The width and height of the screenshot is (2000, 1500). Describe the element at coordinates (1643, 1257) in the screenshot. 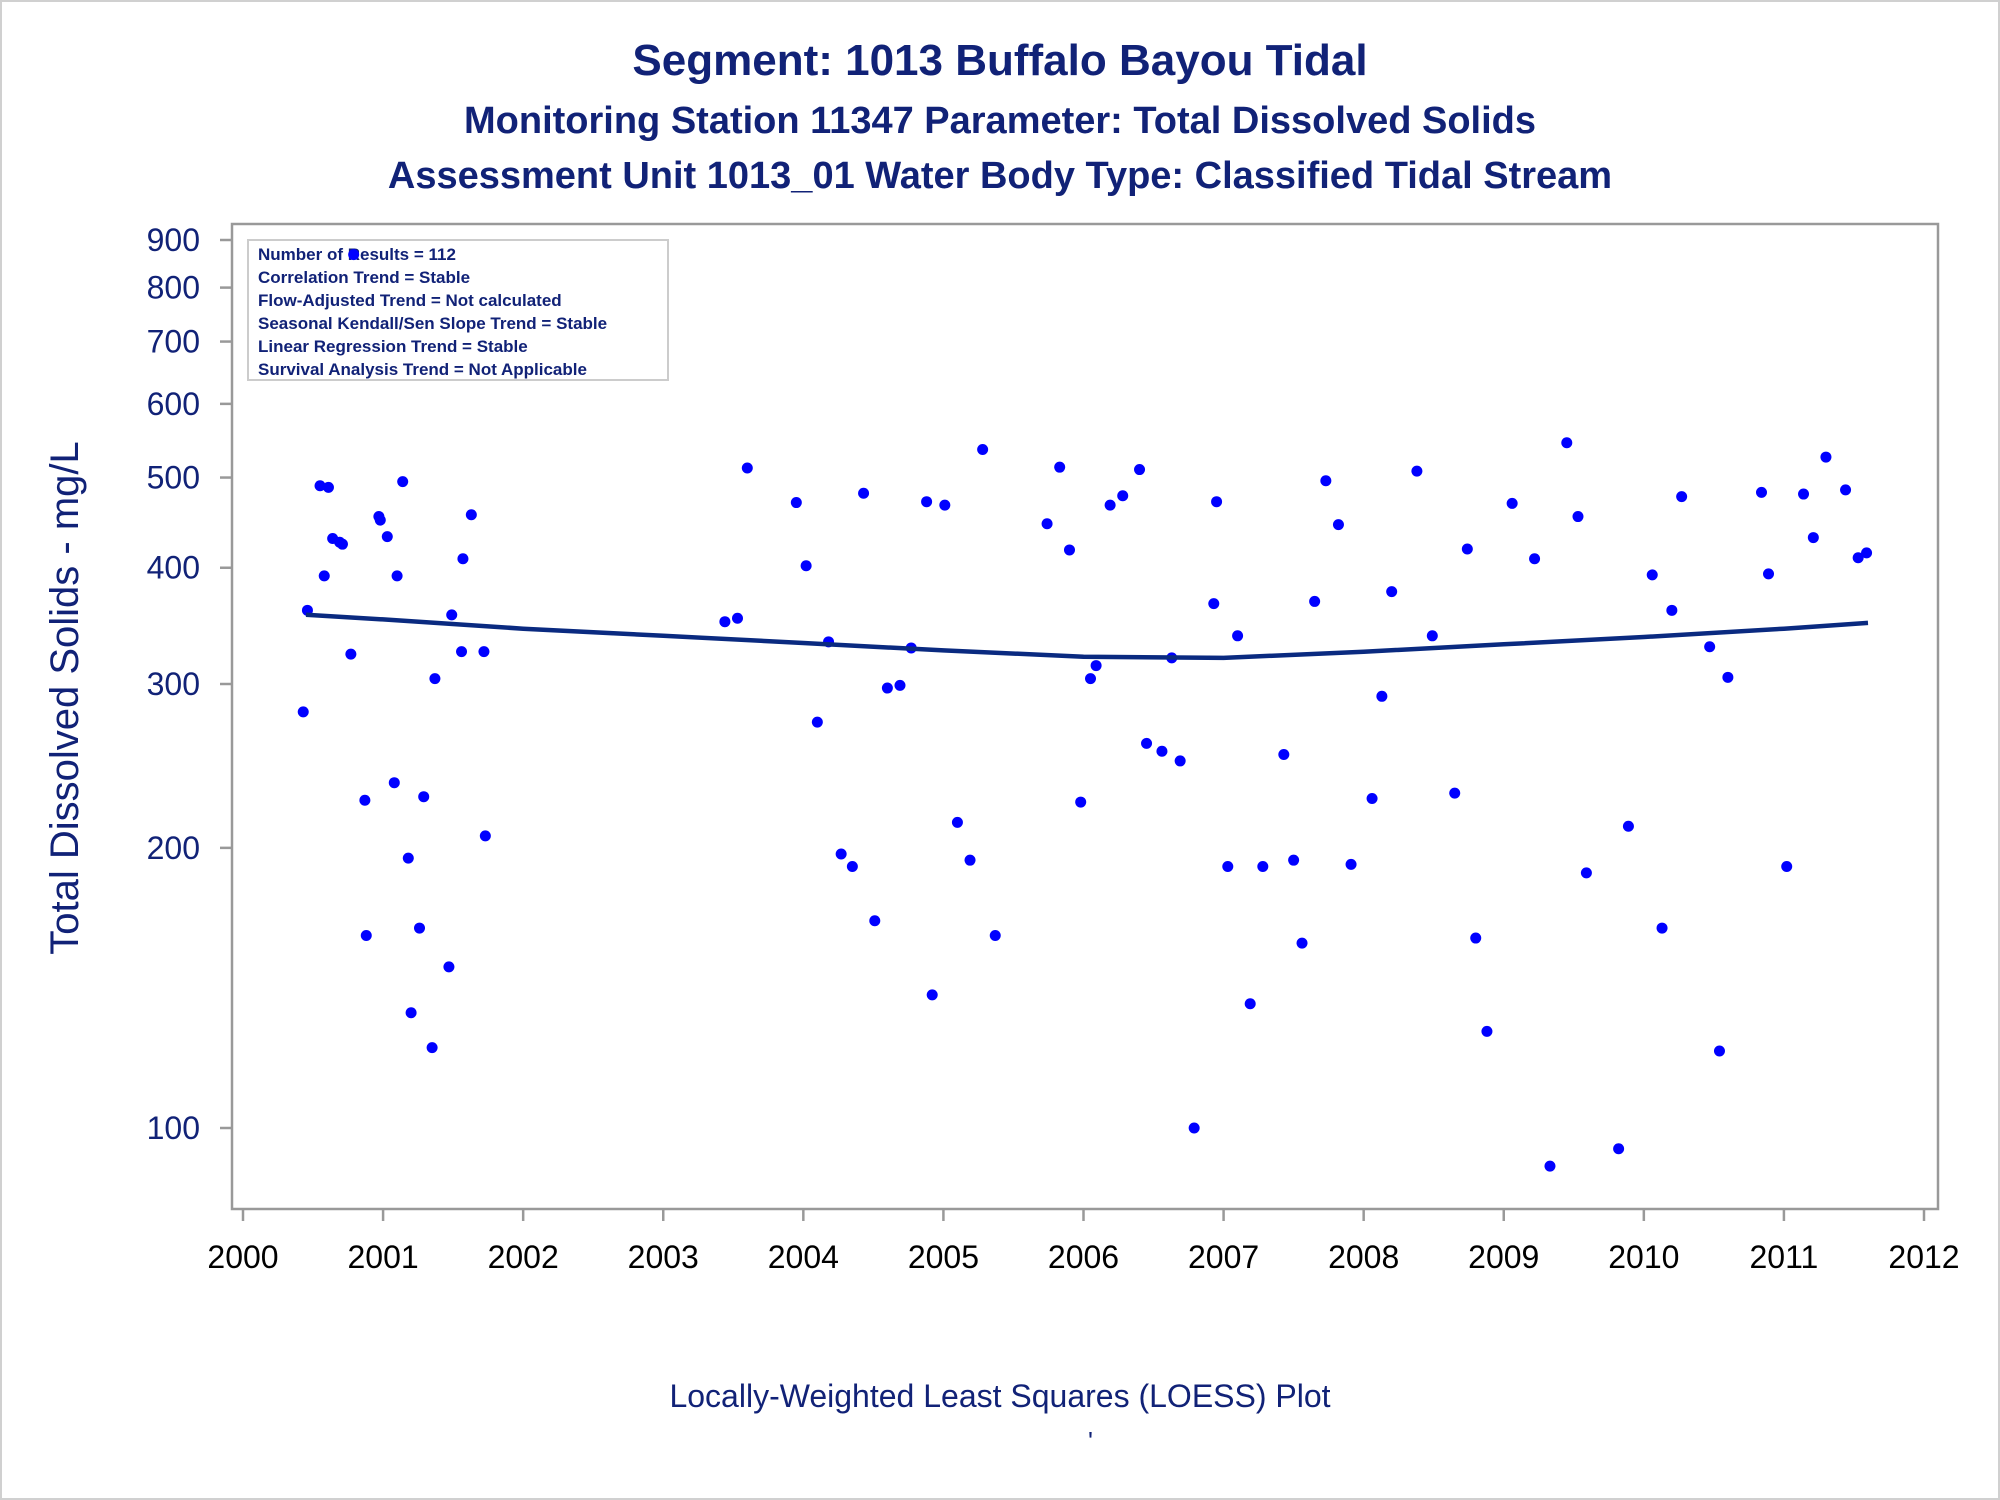

I see `x-tick-label: 2010` at that location.